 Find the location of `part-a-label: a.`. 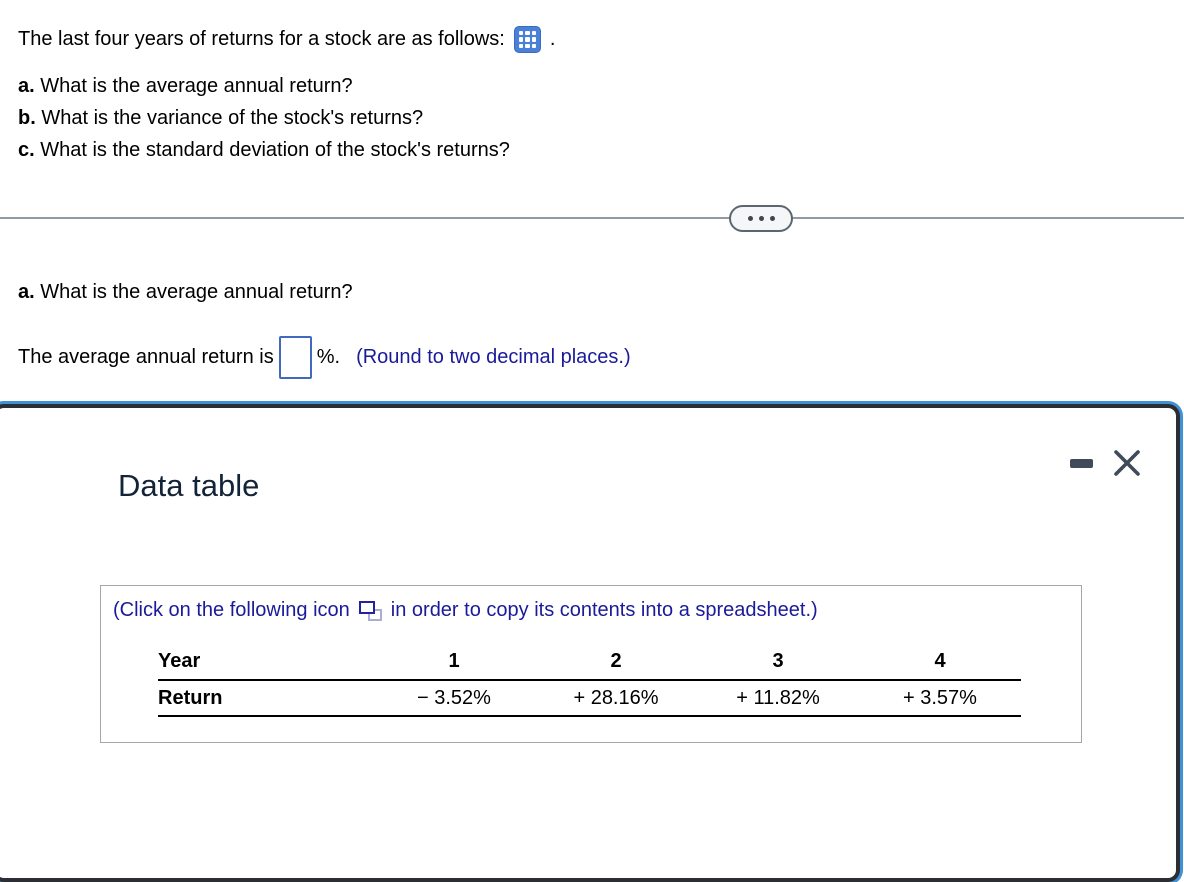

part-a-label: a. is located at coordinates (26, 86).